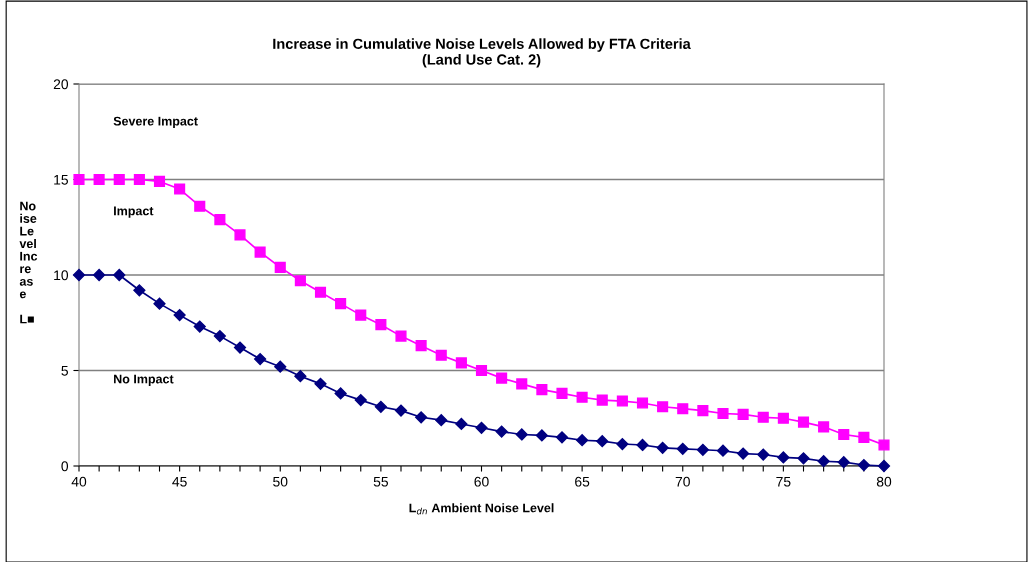 Image resolution: width=1029 pixels, height=562 pixels. What do you see at coordinates (61, 275) in the screenshot?
I see `y-tick-label: 10` at bounding box center [61, 275].